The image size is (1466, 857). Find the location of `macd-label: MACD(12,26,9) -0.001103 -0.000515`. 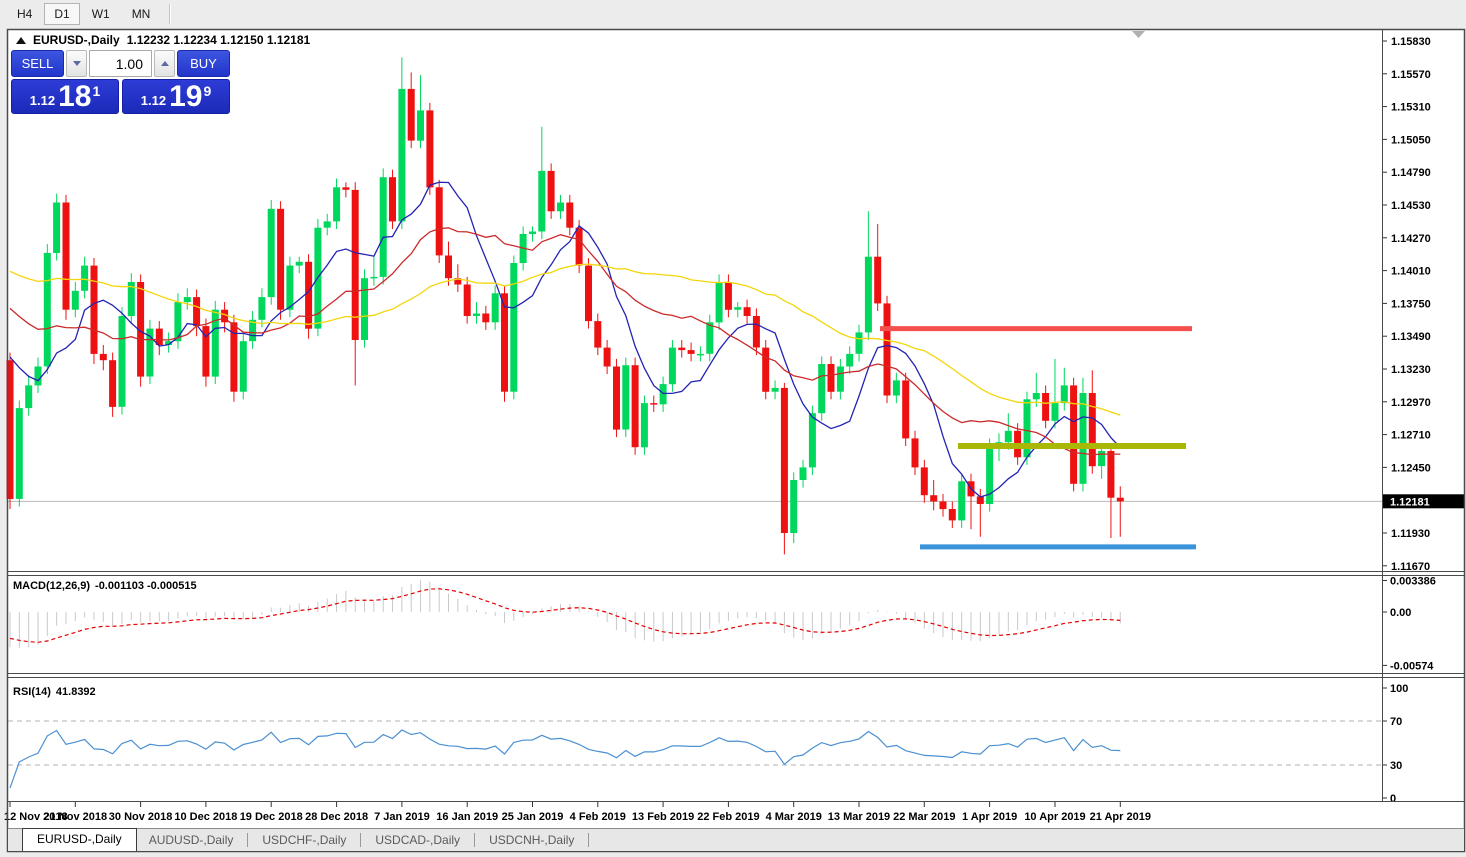

macd-label: MACD(12,26,9) -0.001103 -0.000515 is located at coordinates (107, 586).